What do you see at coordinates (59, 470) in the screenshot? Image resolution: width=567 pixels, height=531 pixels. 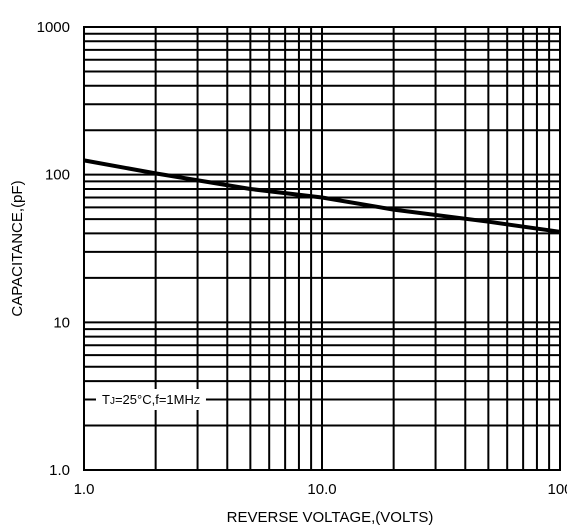 I see `y-tick-label: 1.0` at bounding box center [59, 470].